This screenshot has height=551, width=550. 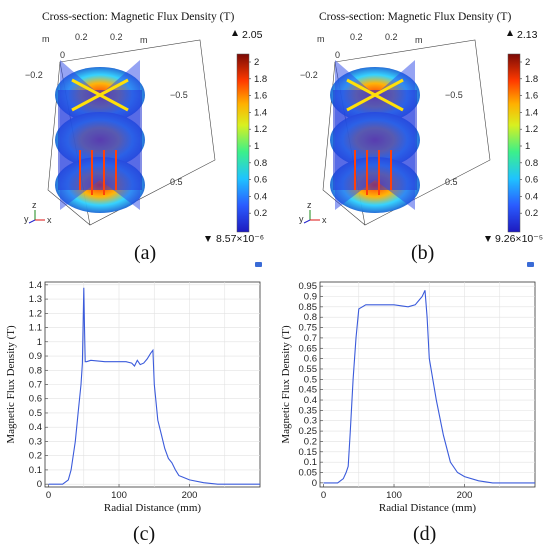 What do you see at coordinates (308, 390) in the screenshot?
I see `y-tick-label: 0.45` at bounding box center [308, 390].